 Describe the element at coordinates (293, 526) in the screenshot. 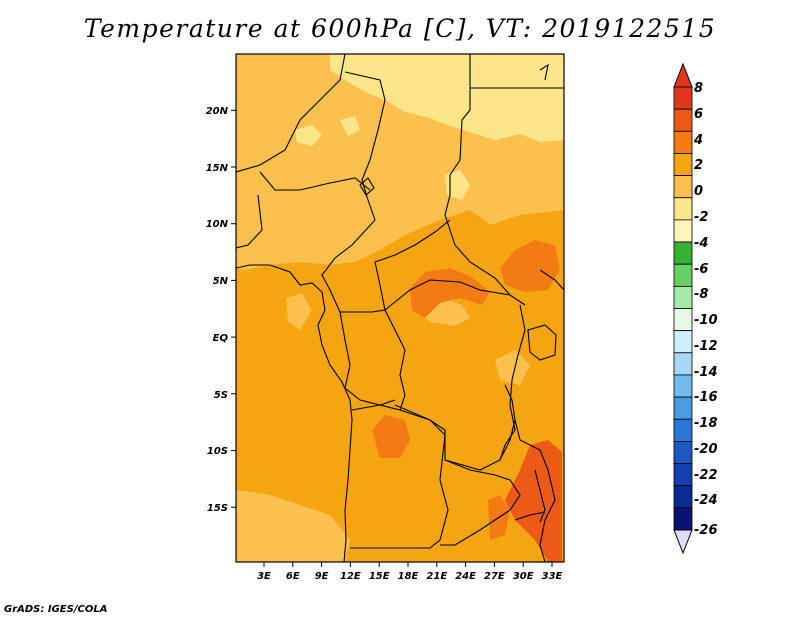

I see `field-light-sw` at that location.